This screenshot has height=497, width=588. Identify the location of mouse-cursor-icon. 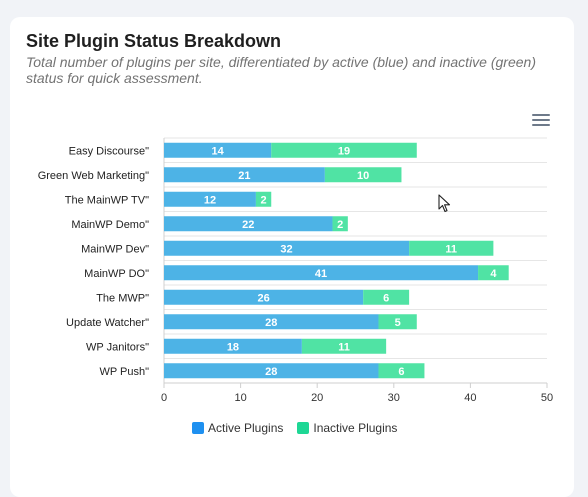
(444, 203).